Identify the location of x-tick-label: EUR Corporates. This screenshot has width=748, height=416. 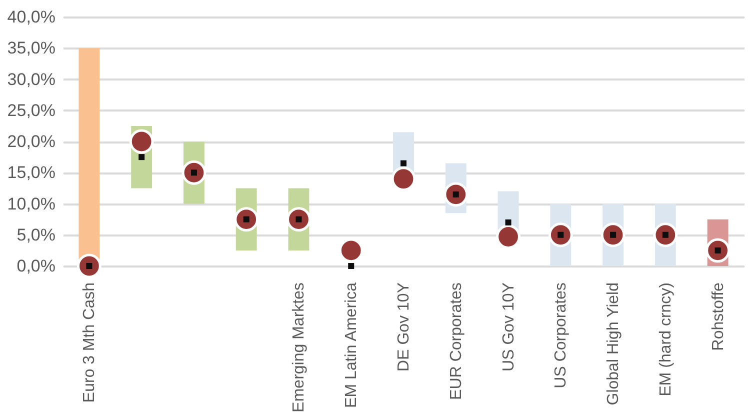
(456, 341).